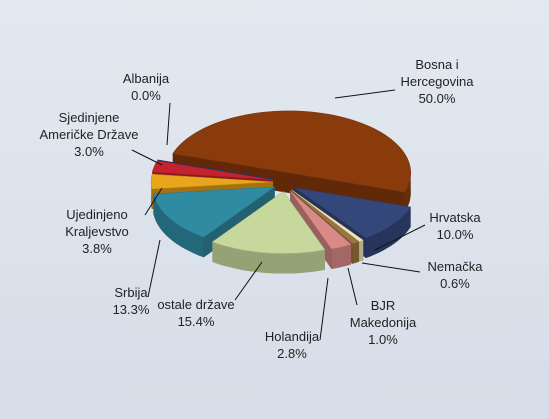  What do you see at coordinates (455, 275) in the screenshot?
I see `data-label: Nemačka 0.6%` at bounding box center [455, 275].